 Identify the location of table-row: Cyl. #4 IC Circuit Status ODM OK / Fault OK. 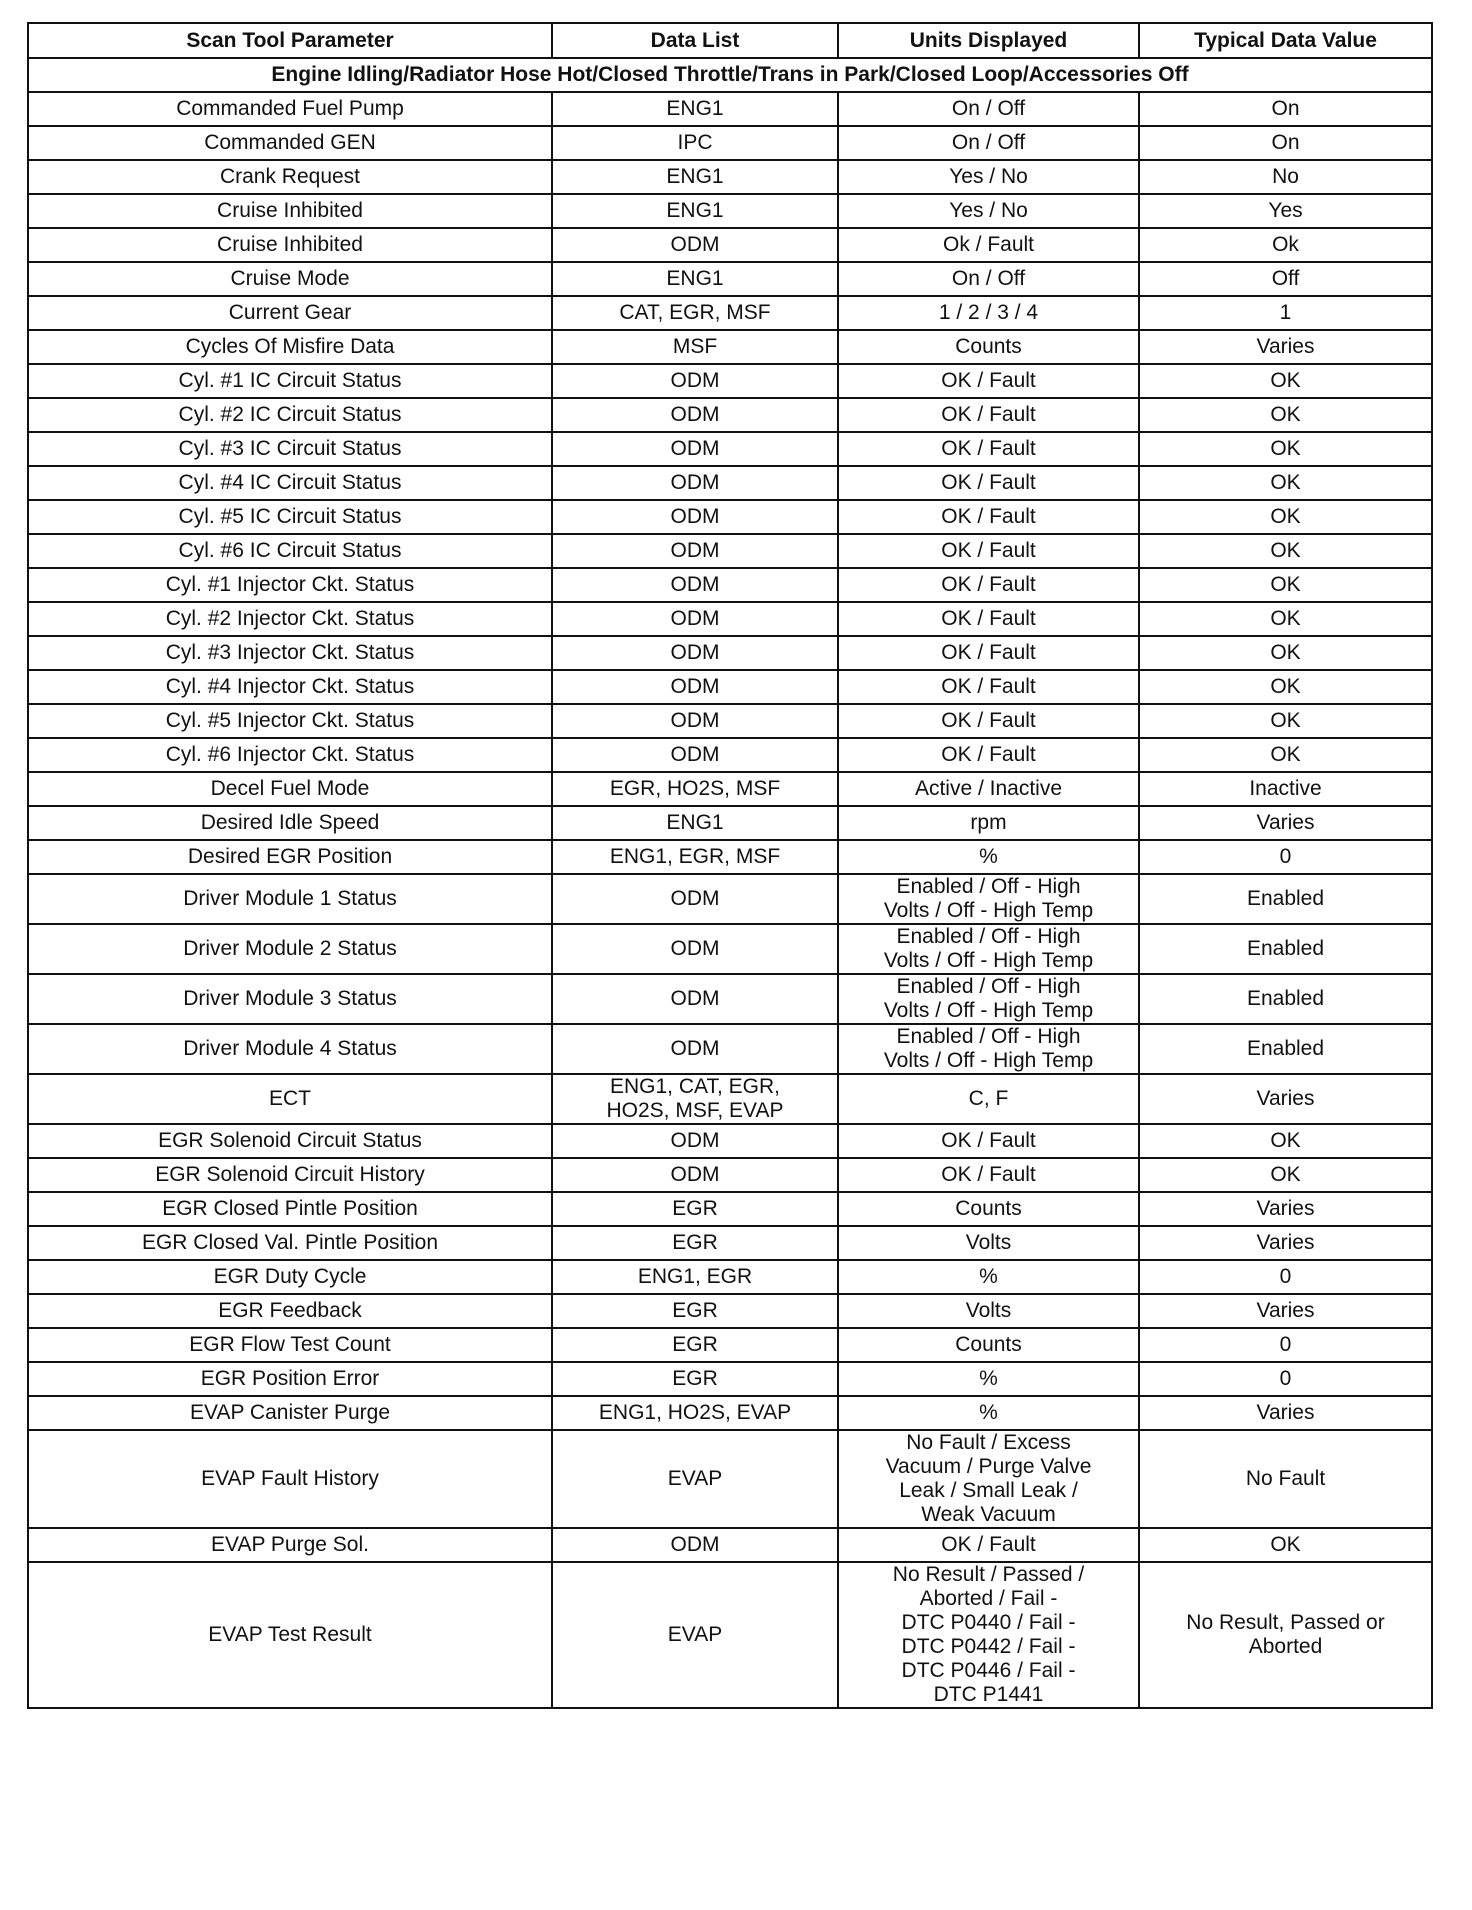
(730, 483).